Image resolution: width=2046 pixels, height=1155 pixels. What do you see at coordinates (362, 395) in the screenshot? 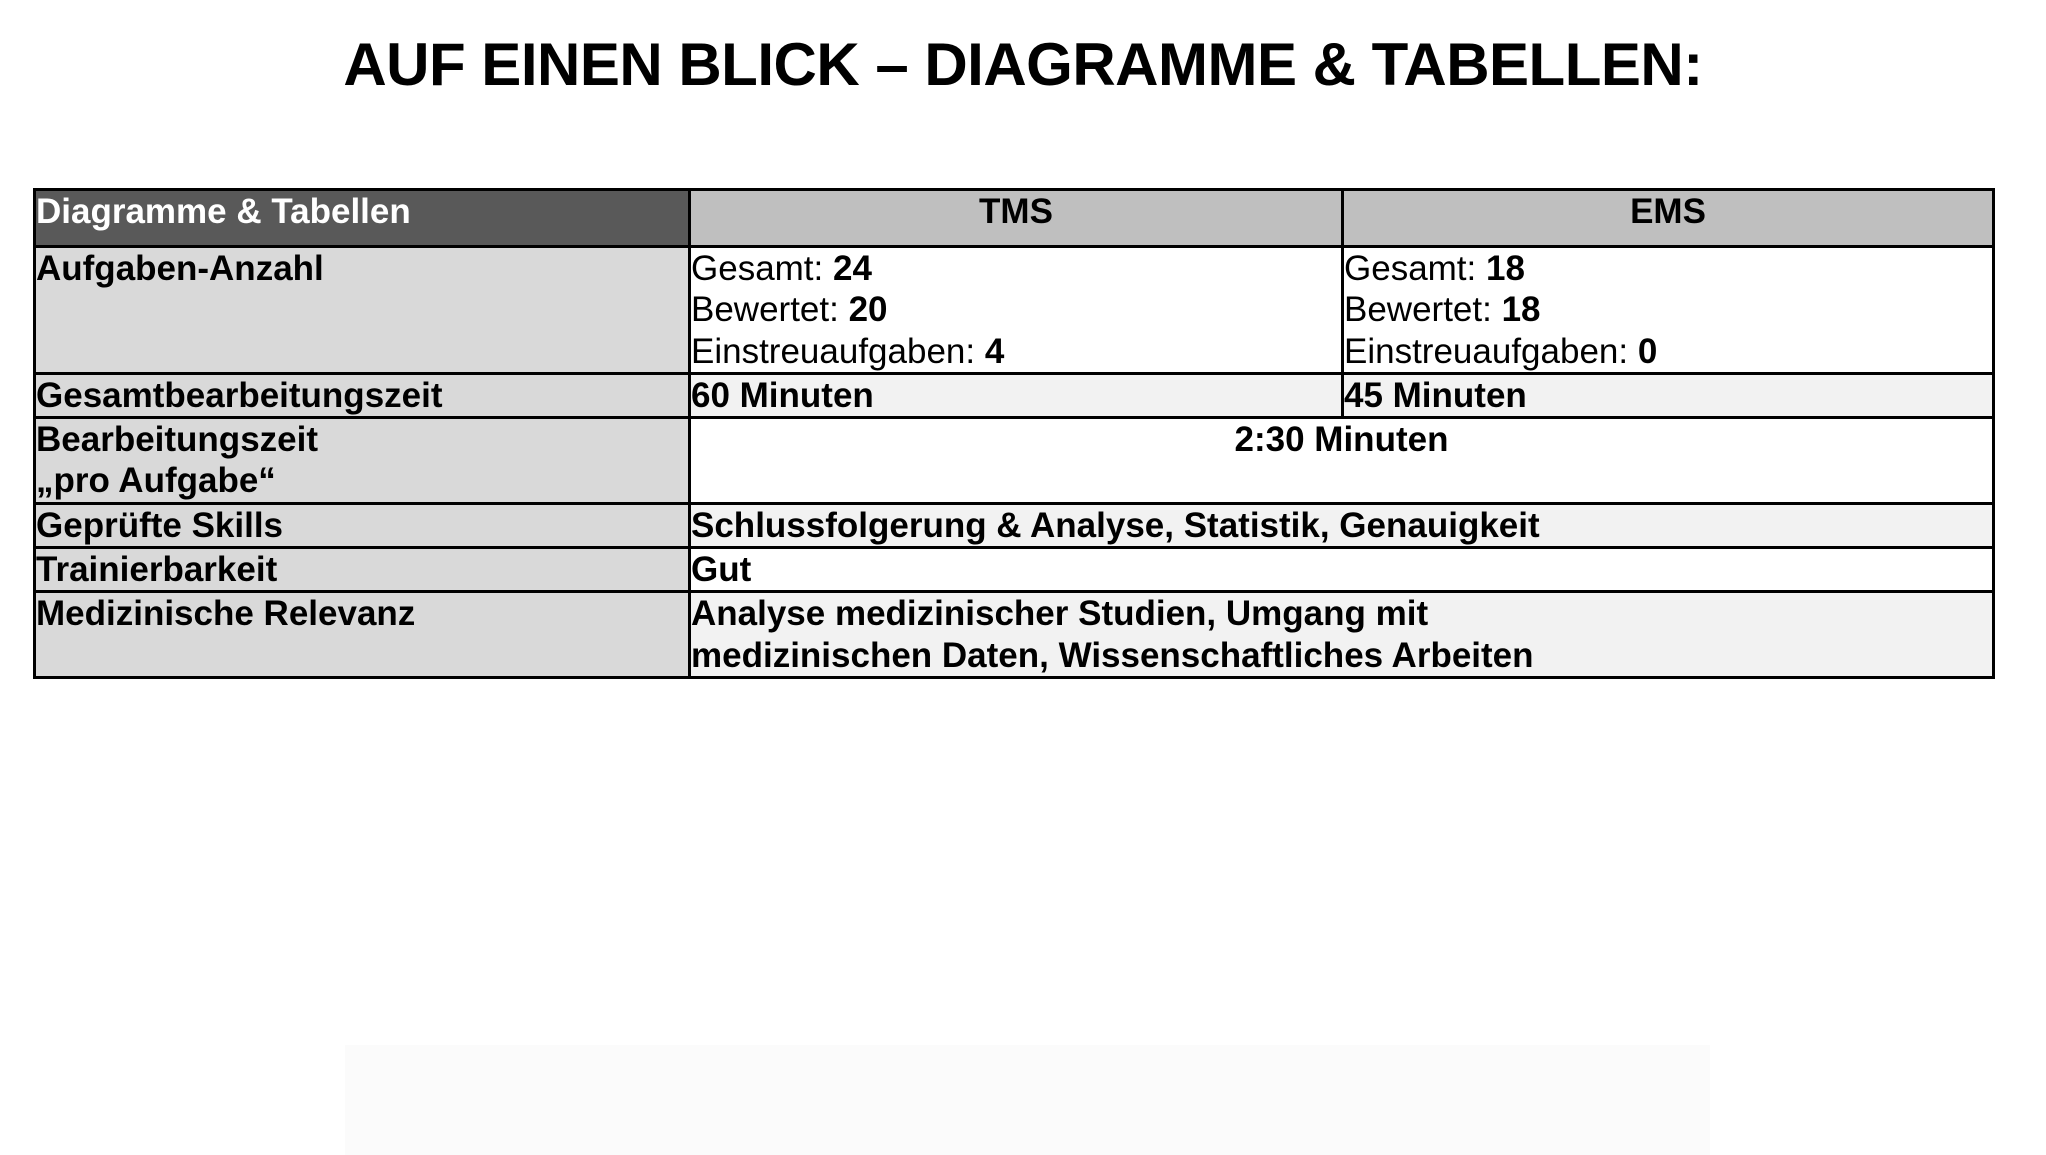
I see `row-label-gesamtbearbeitungszeit: Gesamtbearbeitungszeit` at bounding box center [362, 395].